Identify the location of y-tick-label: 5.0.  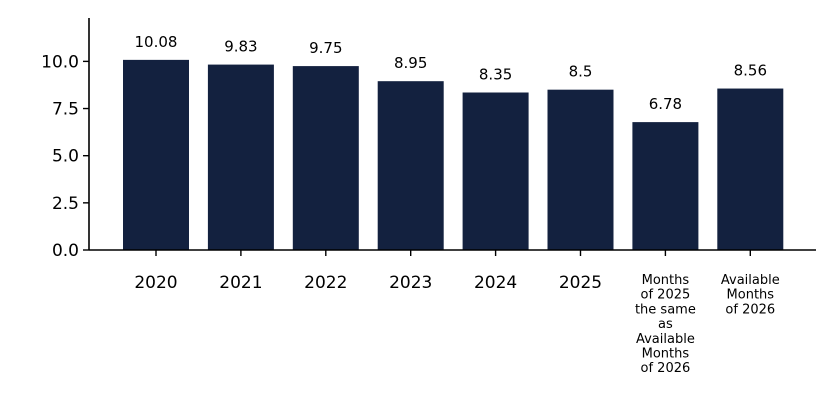
(65, 157).